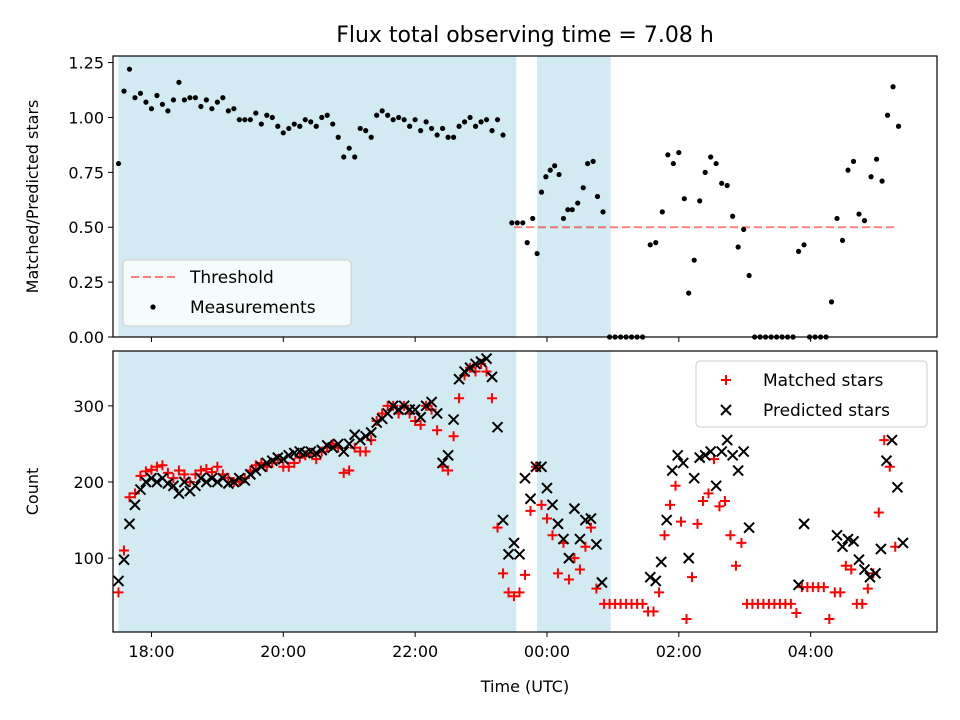 The image size is (960, 720). Describe the element at coordinates (86, 63) in the screenshot. I see `top-ytick-label-6: 1.25` at that location.